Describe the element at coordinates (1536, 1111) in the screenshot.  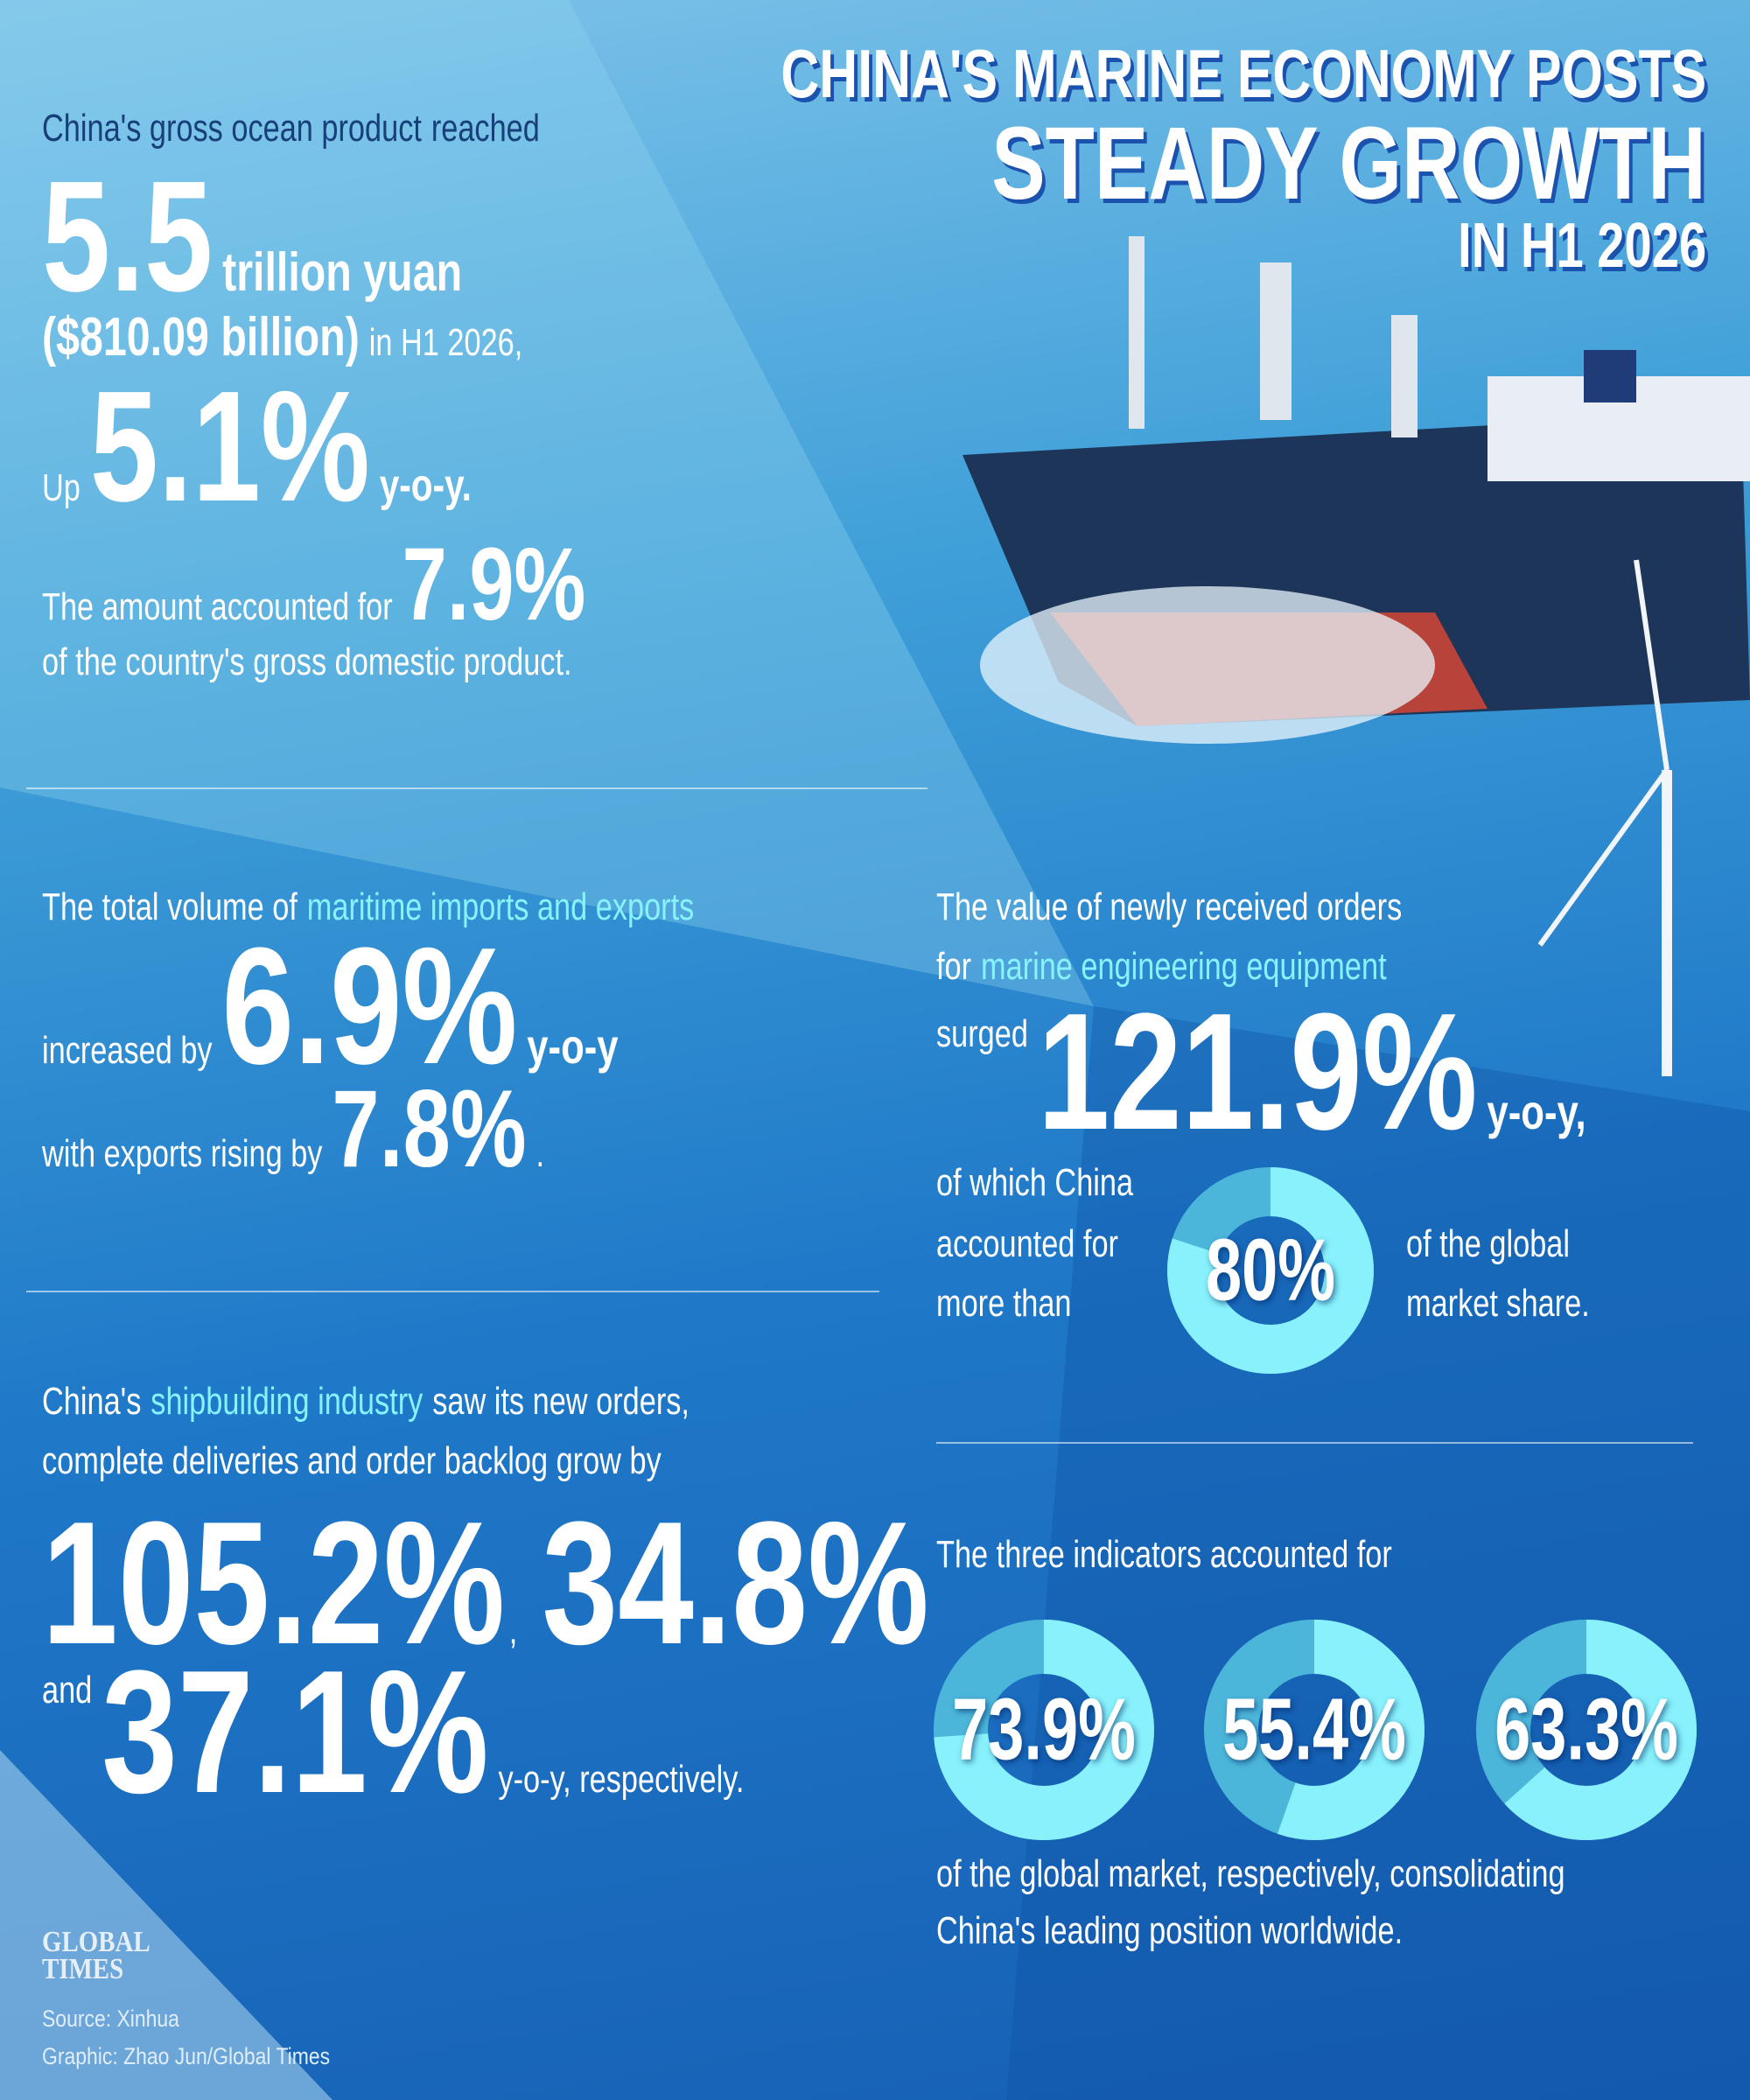
I see `text: y-o-y,` at that location.